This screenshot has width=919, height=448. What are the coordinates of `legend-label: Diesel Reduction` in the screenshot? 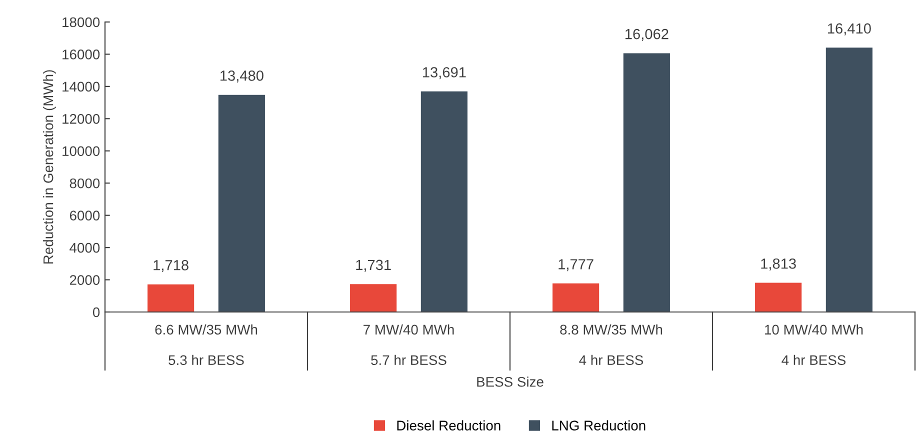 It's located at (448, 425).